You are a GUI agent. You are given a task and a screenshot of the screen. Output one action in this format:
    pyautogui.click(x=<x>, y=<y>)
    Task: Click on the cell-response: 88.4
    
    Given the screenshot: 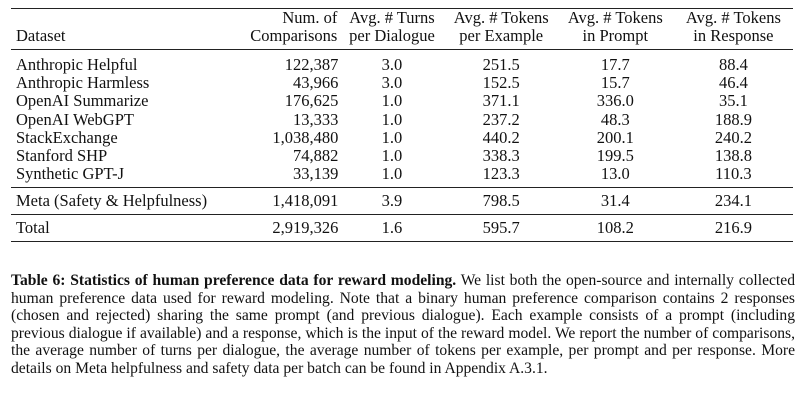 What is the action you would take?
    pyautogui.click(x=733, y=65)
    